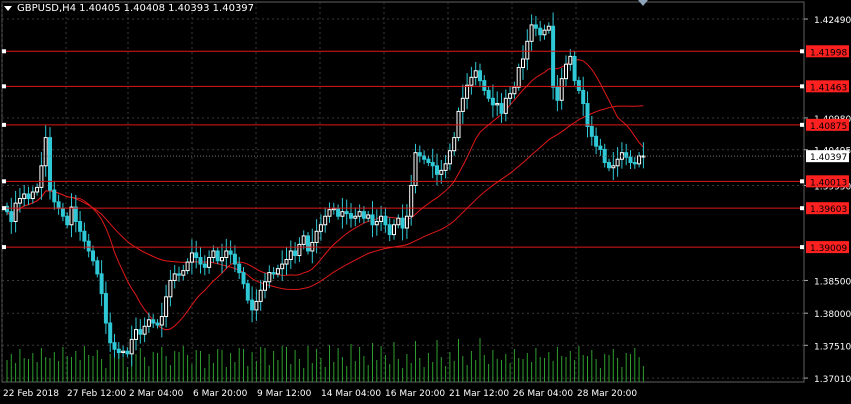 This screenshot has height=404, width=851. What do you see at coordinates (4, 124) in the screenshot?
I see `level-handle-left` at bounding box center [4, 124].